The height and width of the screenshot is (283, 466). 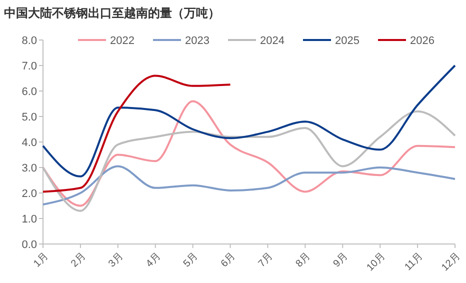 What do you see at coordinates (29, 40) in the screenshot?
I see `y-tick-label: 8.0` at bounding box center [29, 40].